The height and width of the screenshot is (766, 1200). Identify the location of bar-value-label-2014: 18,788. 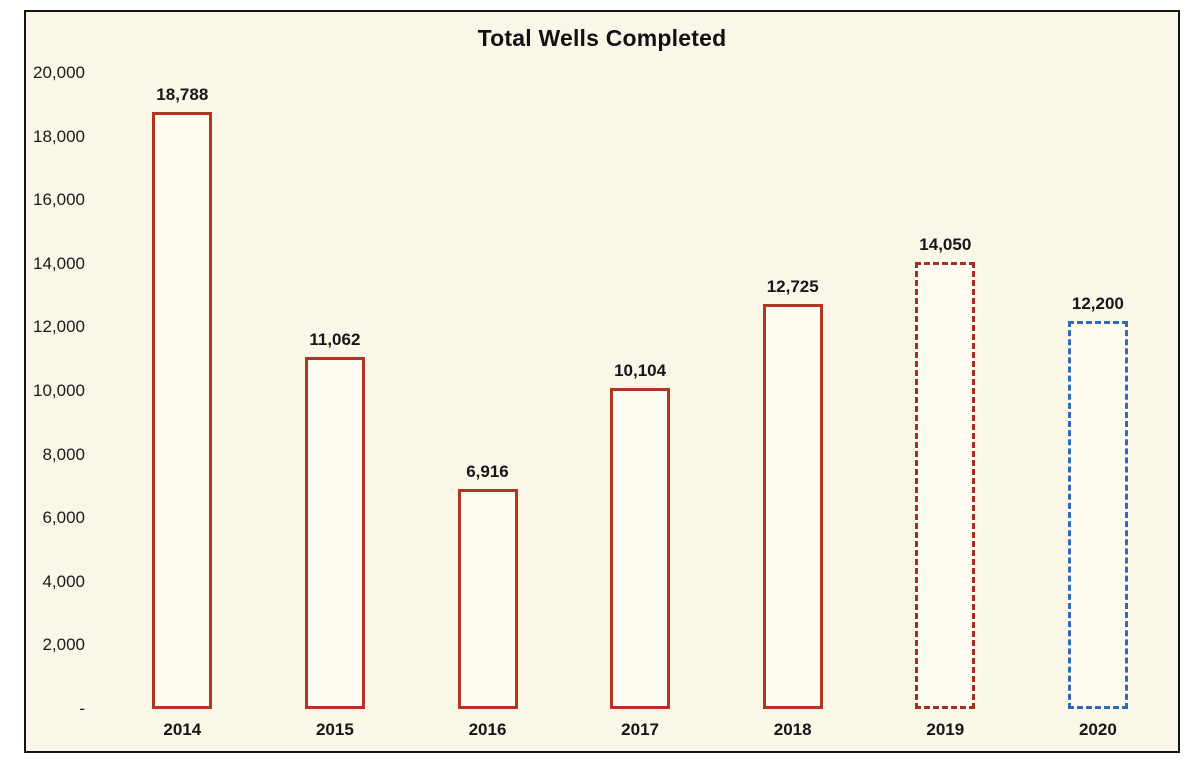
(182, 94).